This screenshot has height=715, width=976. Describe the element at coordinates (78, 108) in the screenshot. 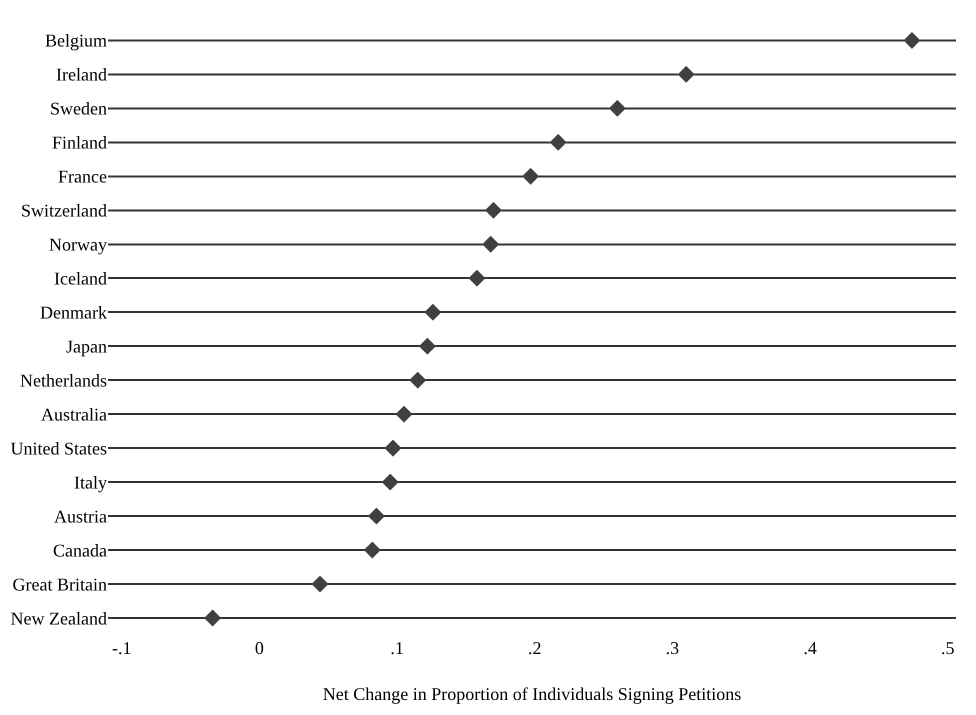

I see `y-tick-label: Sweden` at that location.